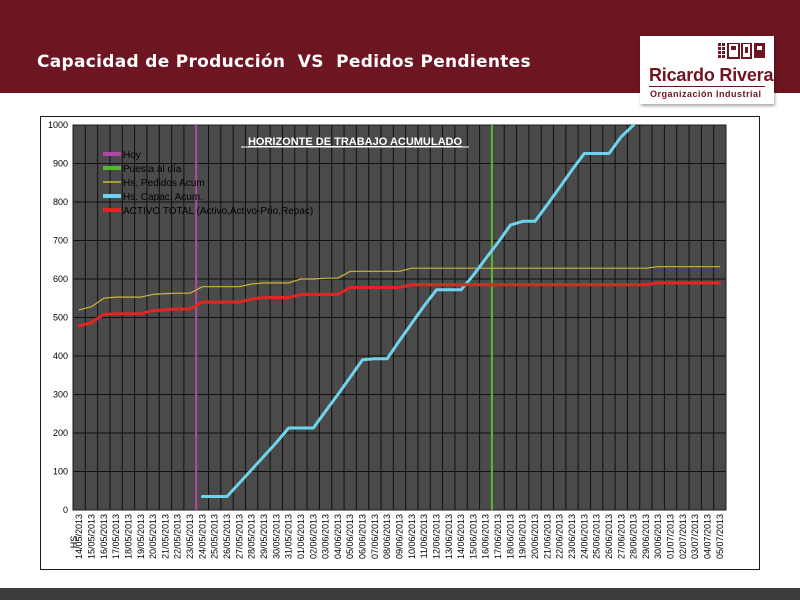  Describe the element at coordinates (60, 472) in the screenshot. I see `y-tick-label: 100` at that location.